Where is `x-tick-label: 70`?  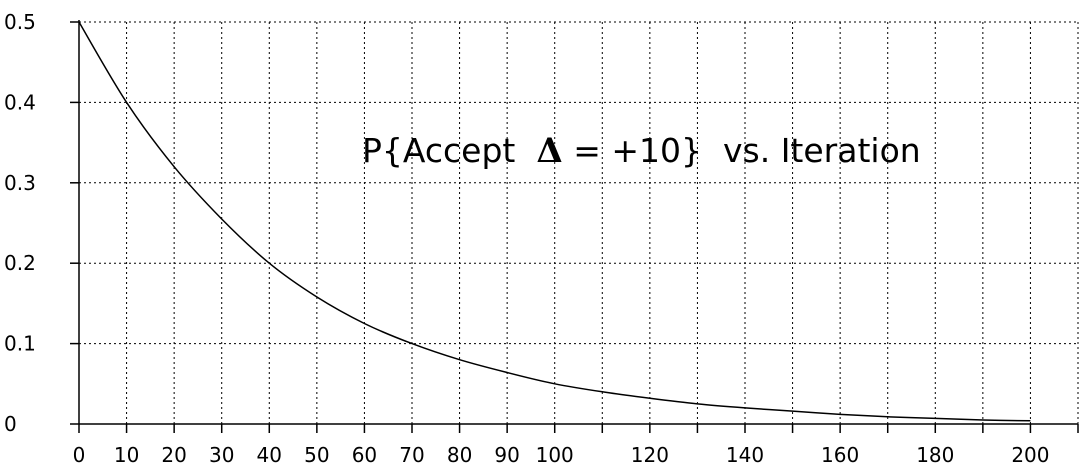 x-tick-label: 70 is located at coordinates (411, 455).